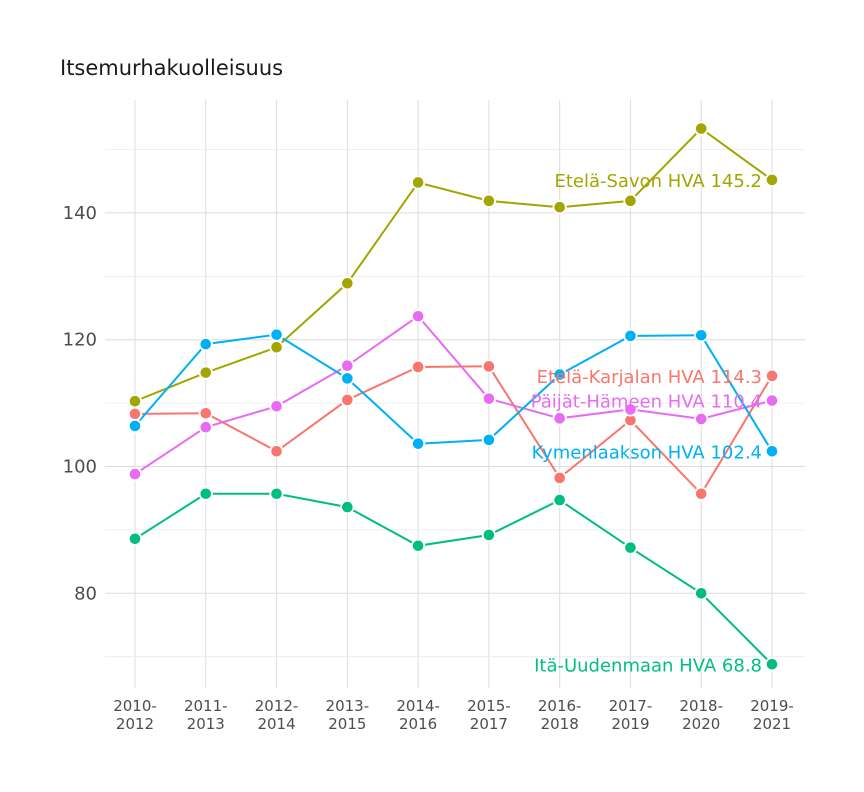 Image resolution: width=864 pixels, height=792 pixels. What do you see at coordinates (80, 340) in the screenshot?
I see `y-tick-label: 120` at bounding box center [80, 340].